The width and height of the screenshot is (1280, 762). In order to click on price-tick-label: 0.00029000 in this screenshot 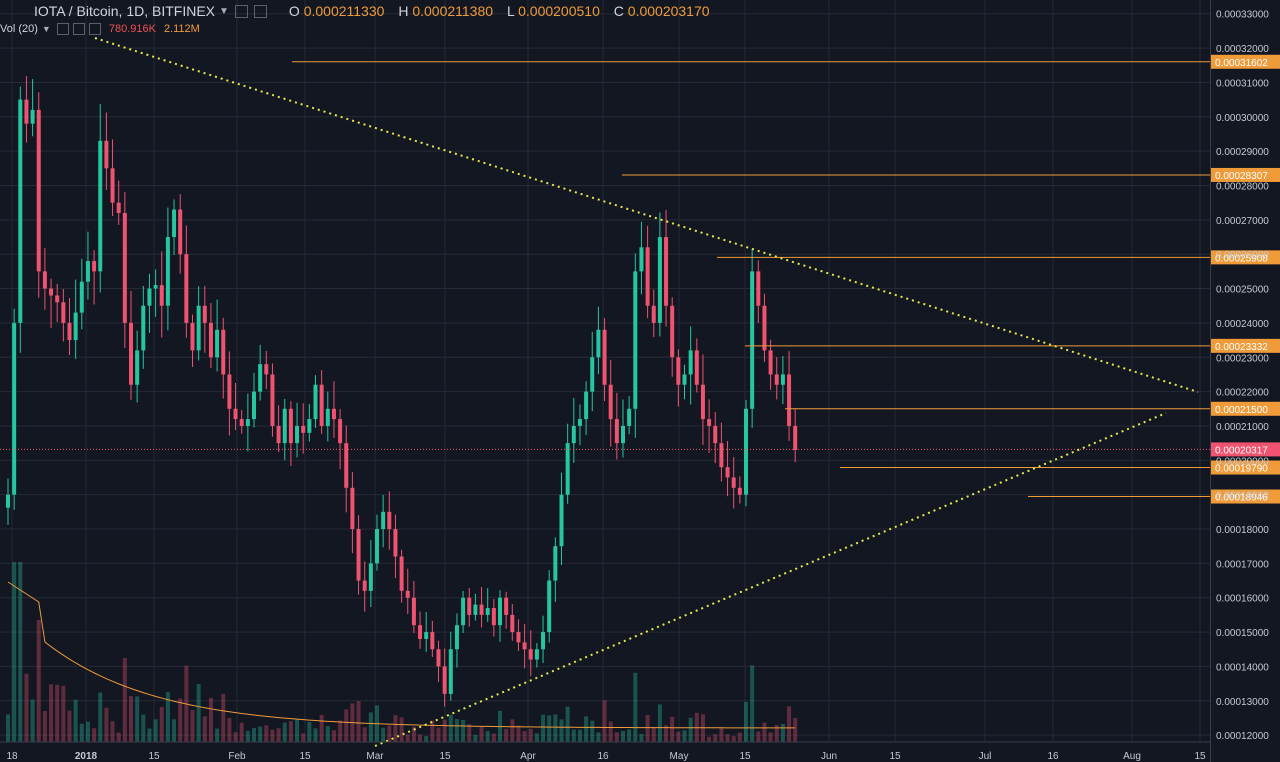, I will do `click(1242, 152)`.